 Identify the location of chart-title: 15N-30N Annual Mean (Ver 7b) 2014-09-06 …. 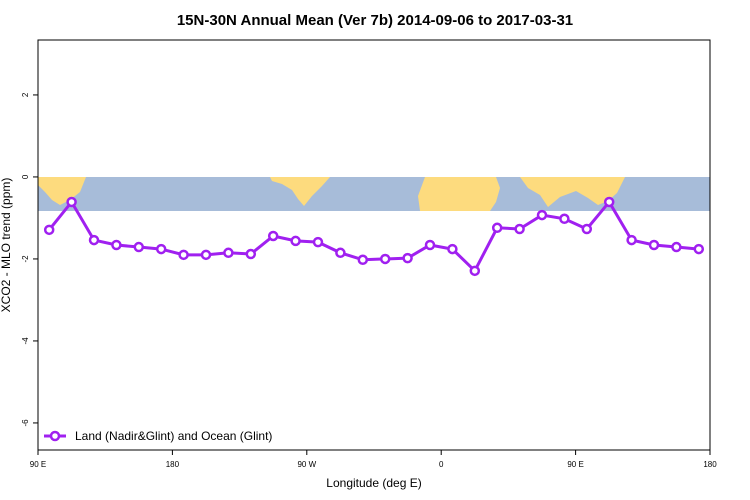
(375, 20).